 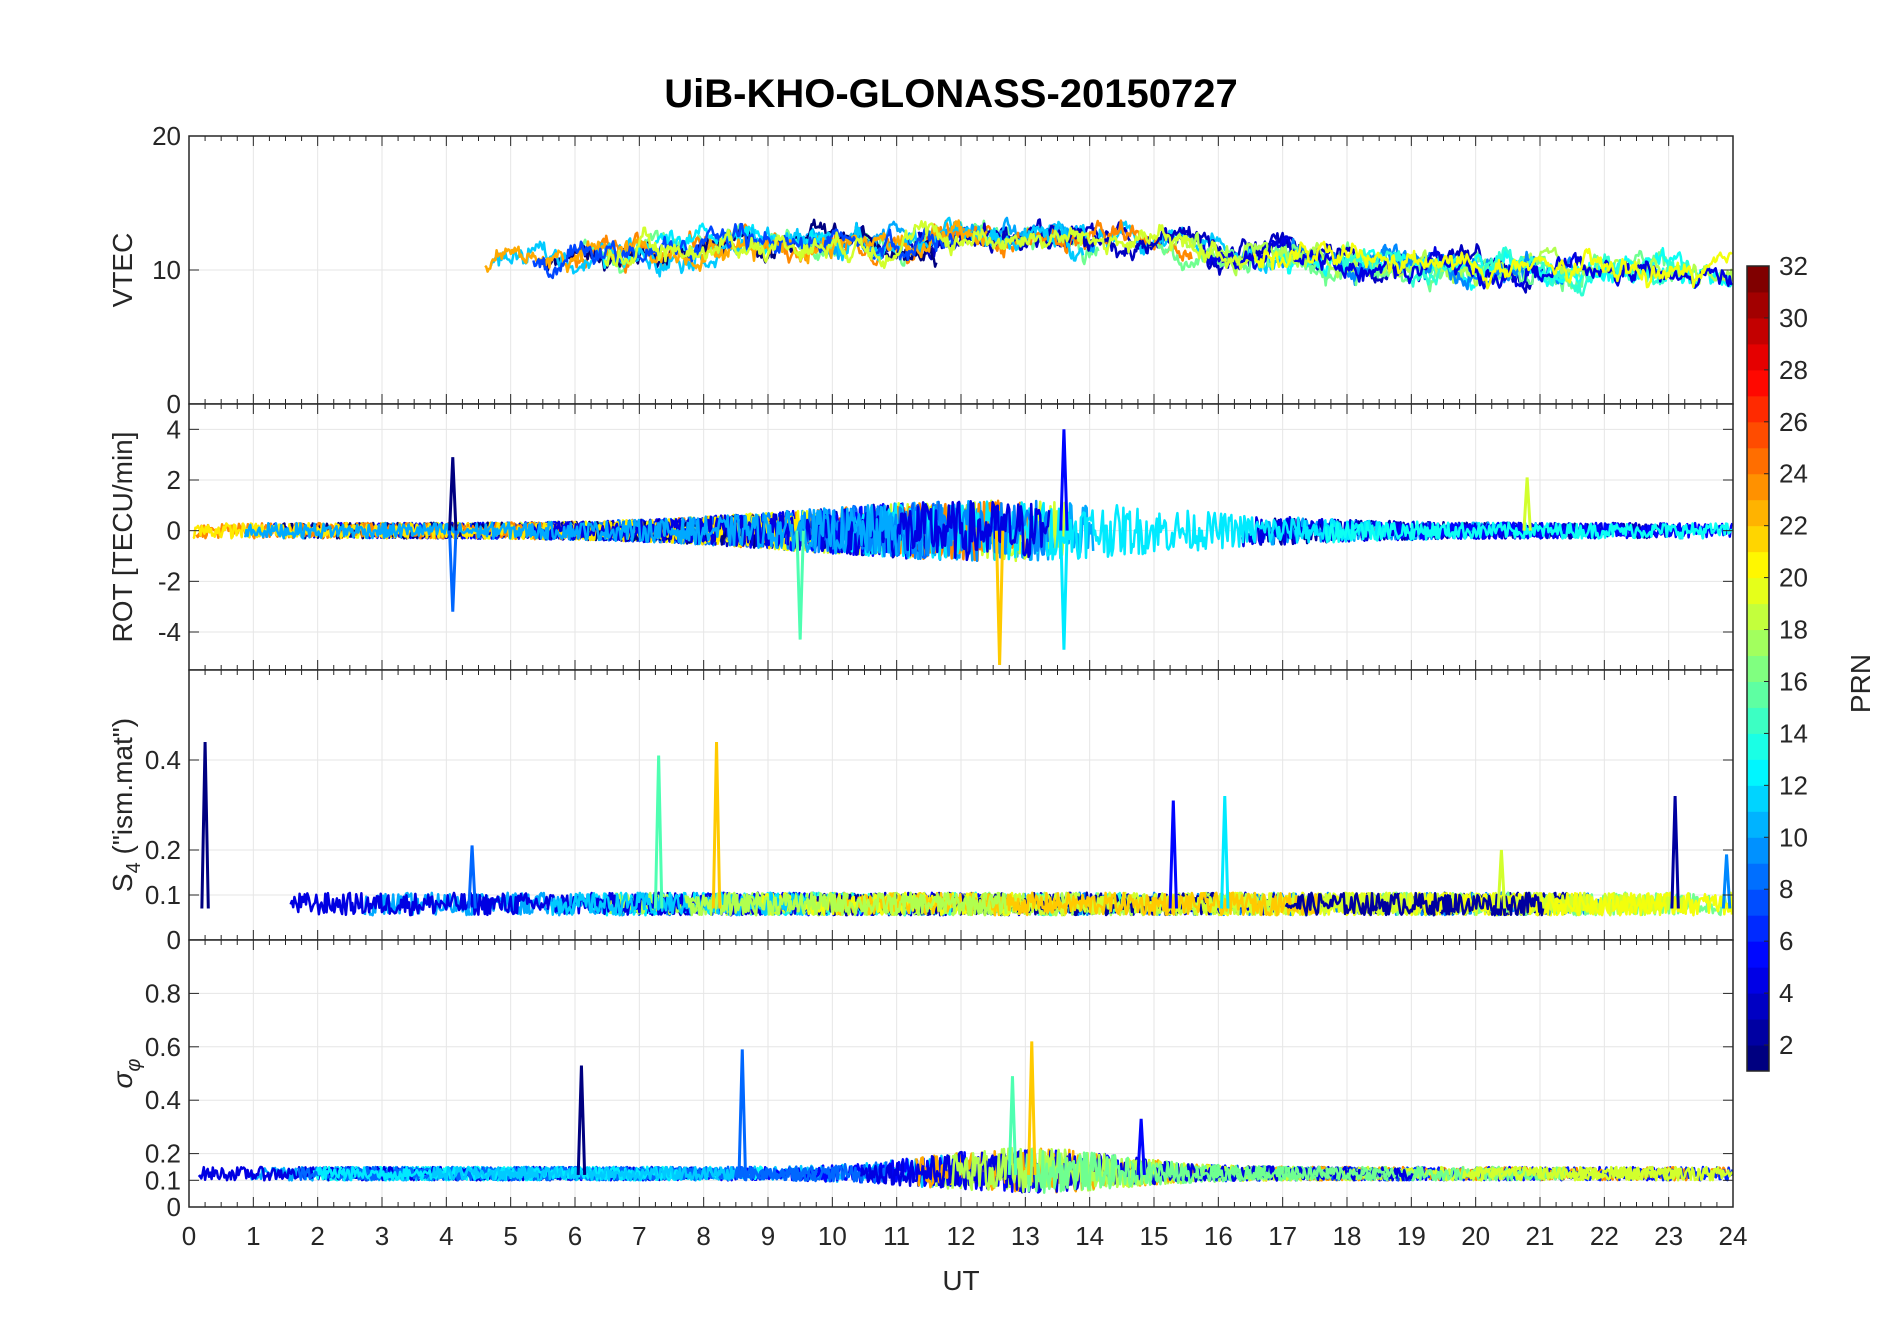 What do you see at coordinates (1786, 1045) in the screenshot?
I see `colorbar-tick-label: 2` at bounding box center [1786, 1045].